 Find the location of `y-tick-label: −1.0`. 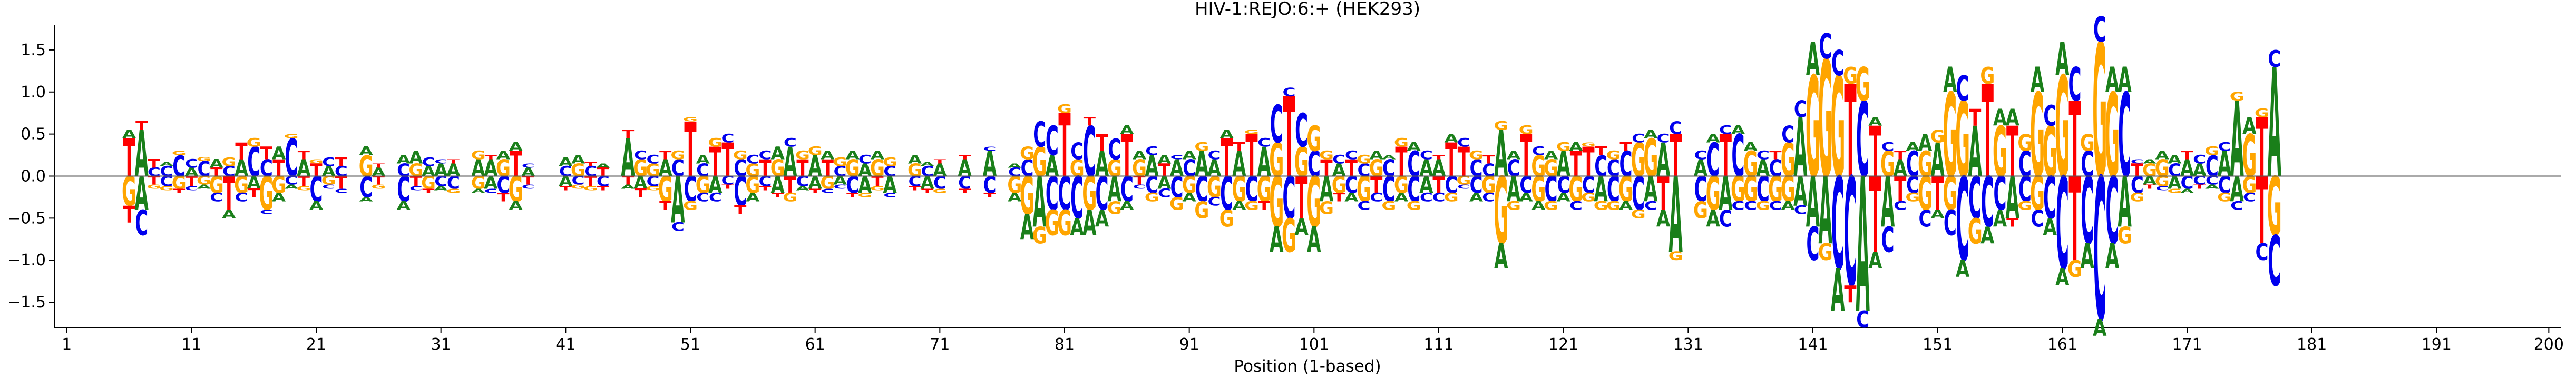

y-tick-label: −1.0 is located at coordinates (26, 260).